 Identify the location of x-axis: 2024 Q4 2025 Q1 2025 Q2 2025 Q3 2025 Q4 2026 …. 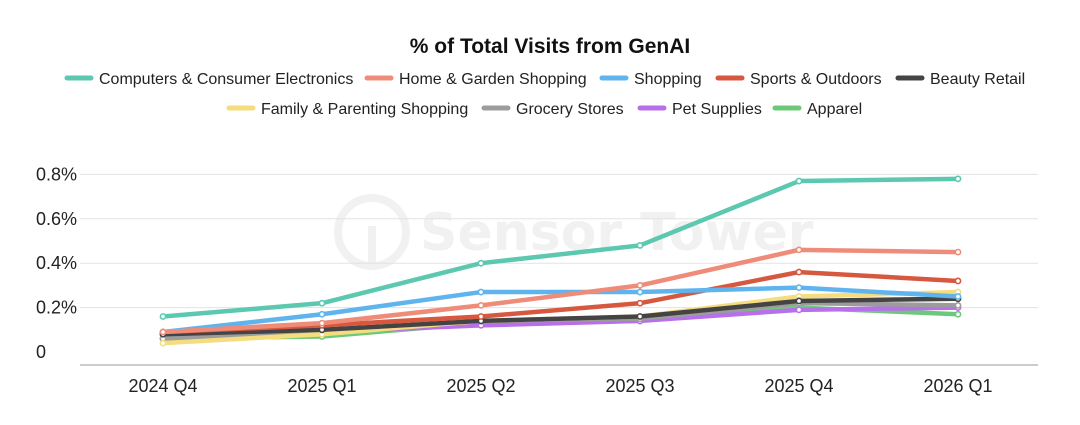
(559, 380).